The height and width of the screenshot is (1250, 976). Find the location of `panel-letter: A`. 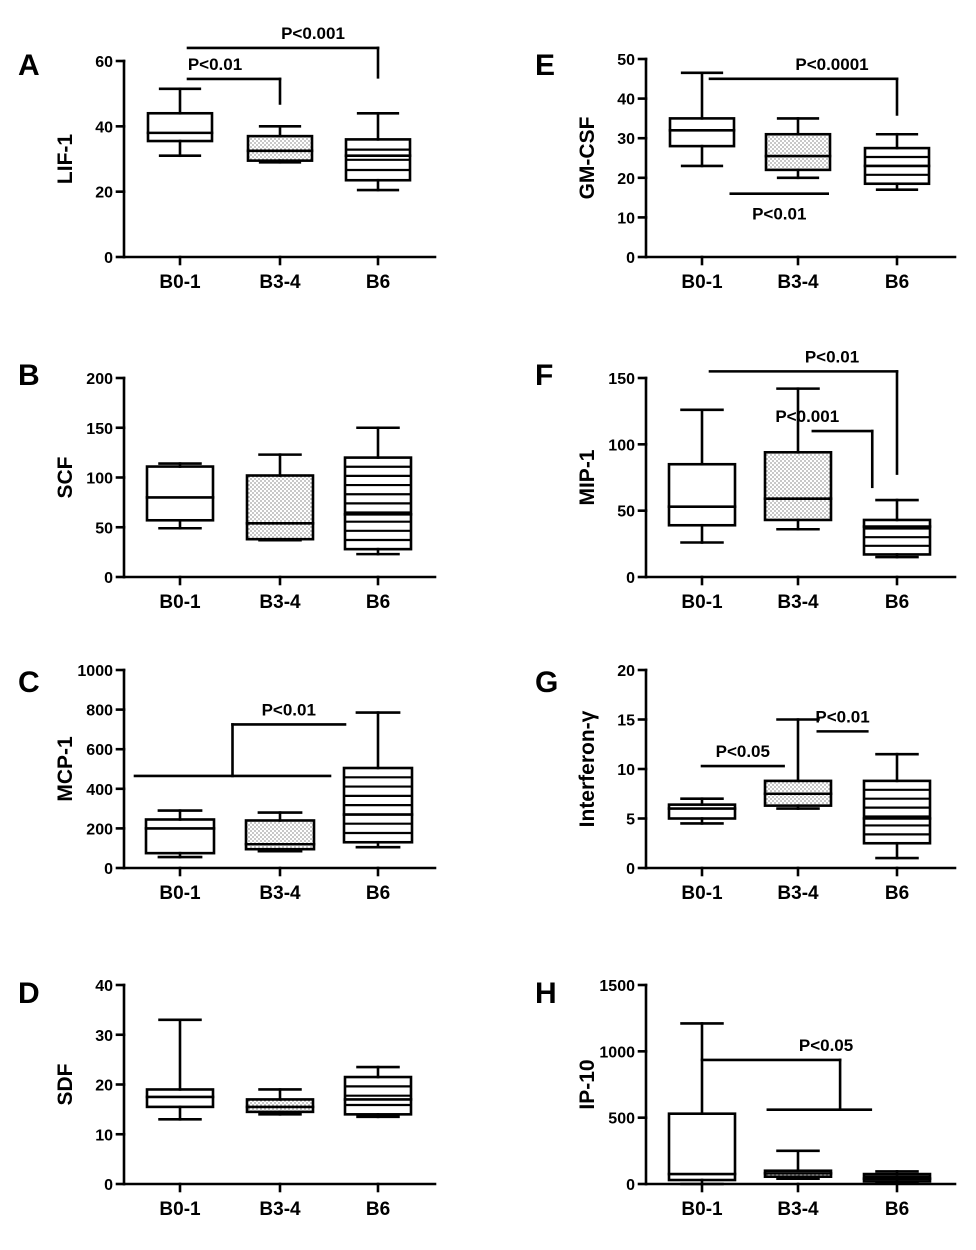

panel-letter: A is located at coordinates (29, 65).